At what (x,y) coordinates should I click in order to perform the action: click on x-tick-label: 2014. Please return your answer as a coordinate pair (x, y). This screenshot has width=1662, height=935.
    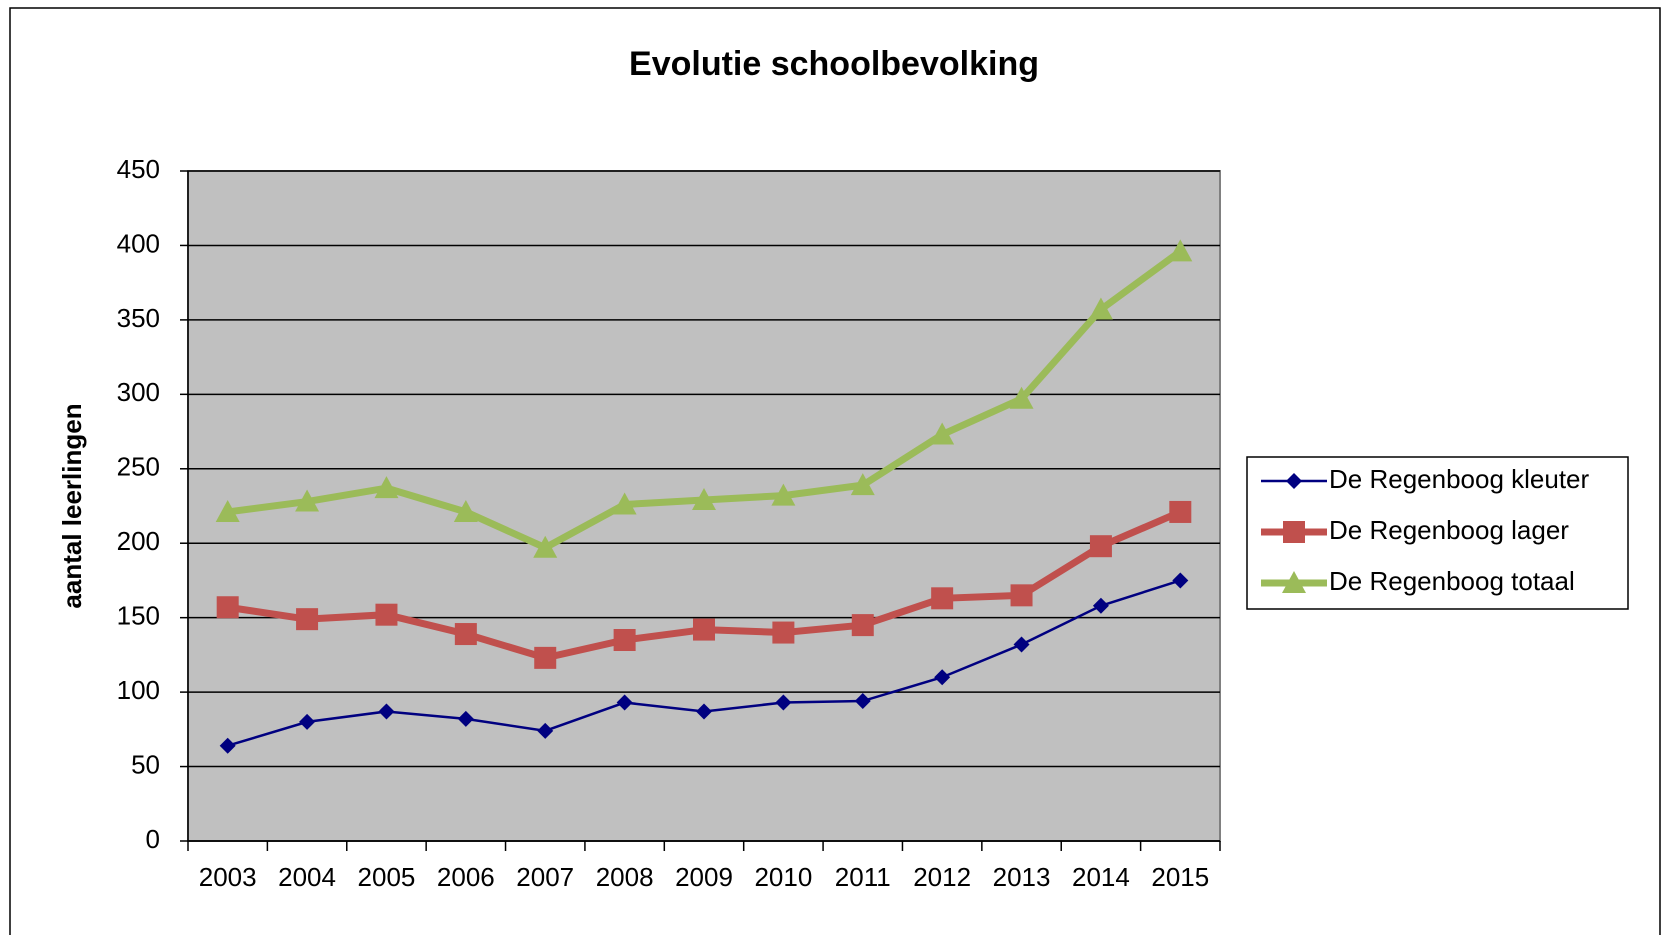
    Looking at the image, I should click on (1101, 877).